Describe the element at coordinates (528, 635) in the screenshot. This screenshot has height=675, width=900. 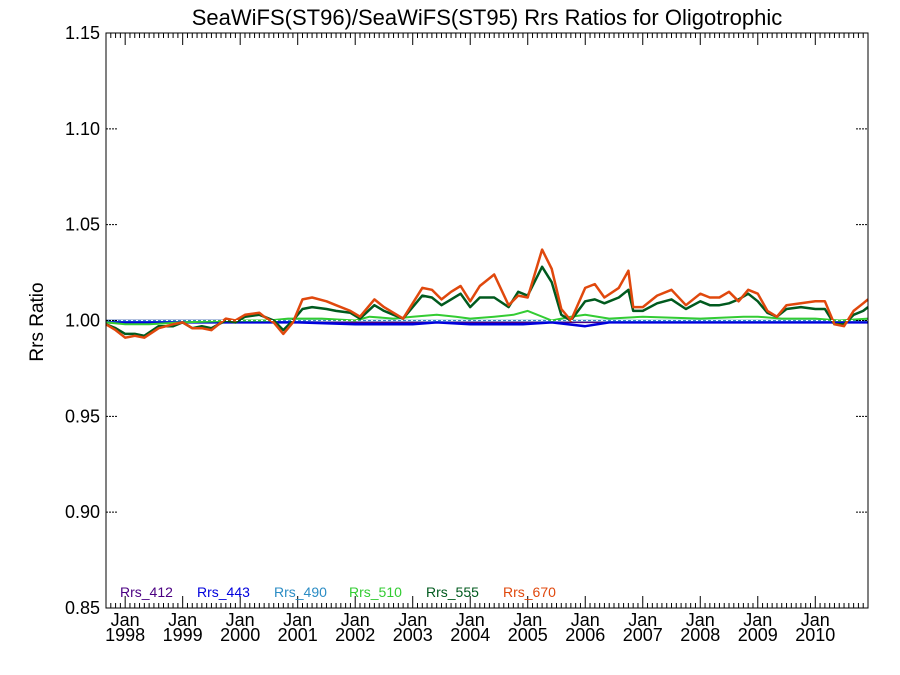
I see `x-tick-year-label: 2005` at that location.